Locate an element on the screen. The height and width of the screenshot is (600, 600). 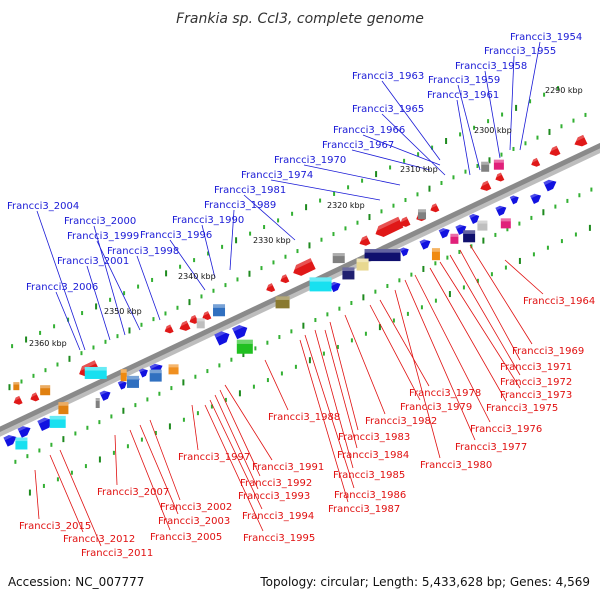
forward-gene-label: Francci3_1963 is located at coordinates (388, 76).